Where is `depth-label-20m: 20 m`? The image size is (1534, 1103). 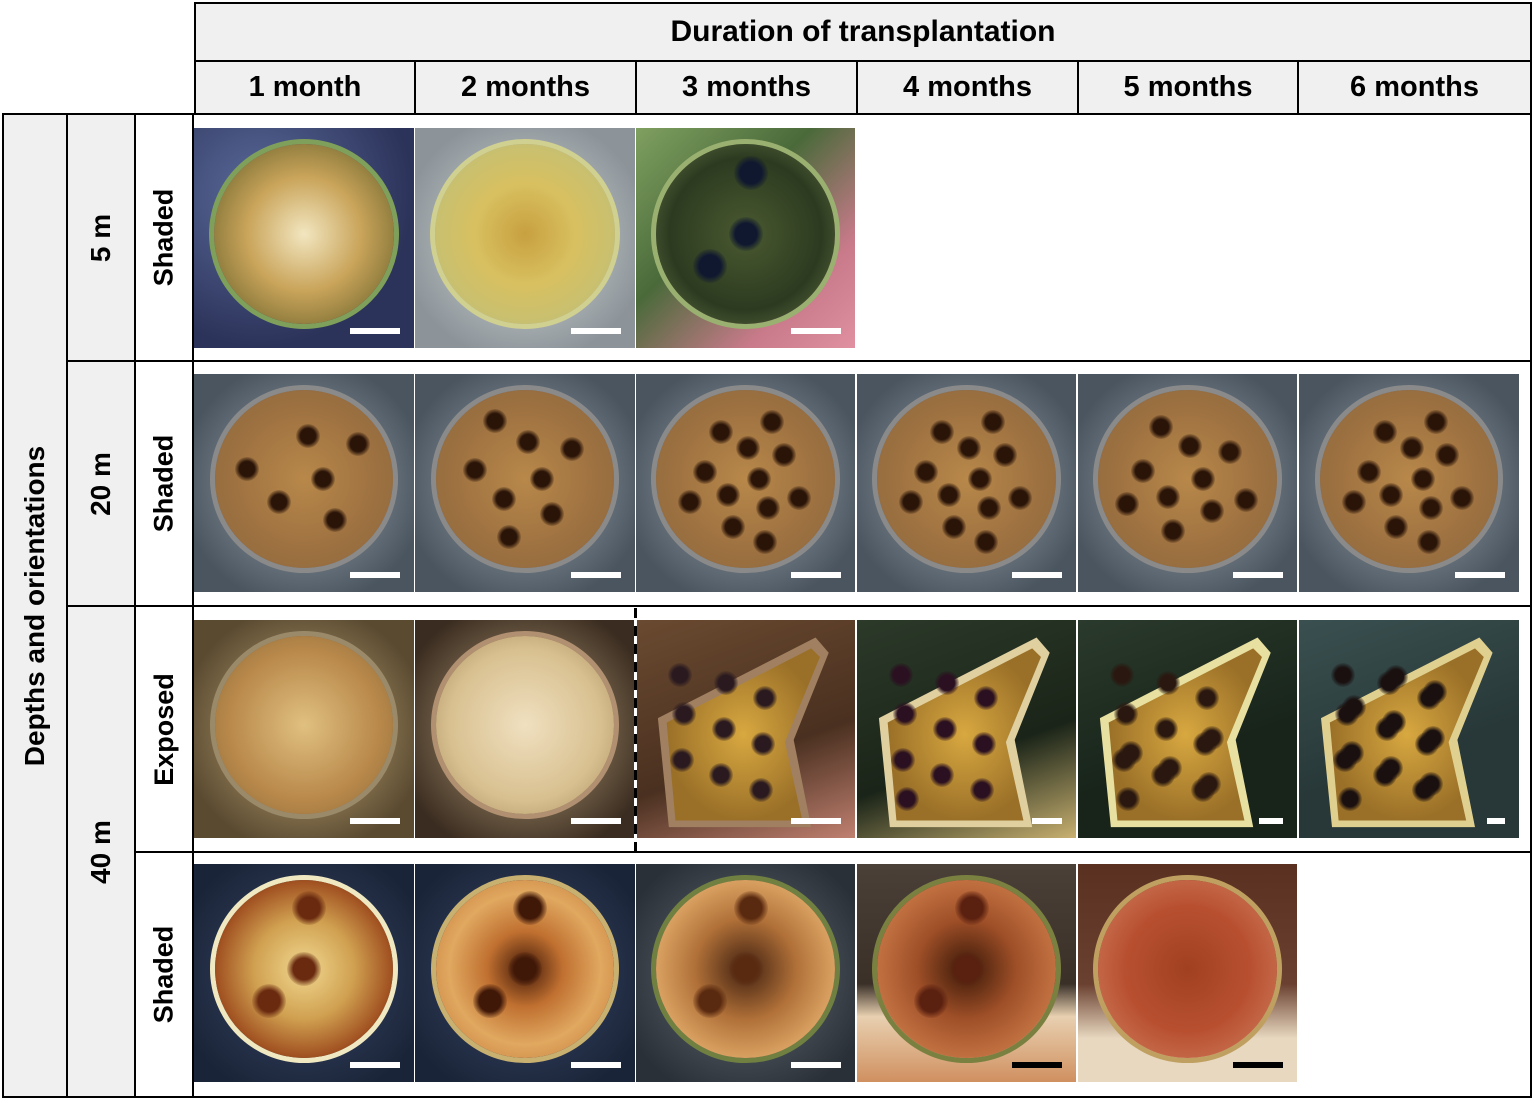 depth-label-20m: 20 m is located at coordinates (101, 483).